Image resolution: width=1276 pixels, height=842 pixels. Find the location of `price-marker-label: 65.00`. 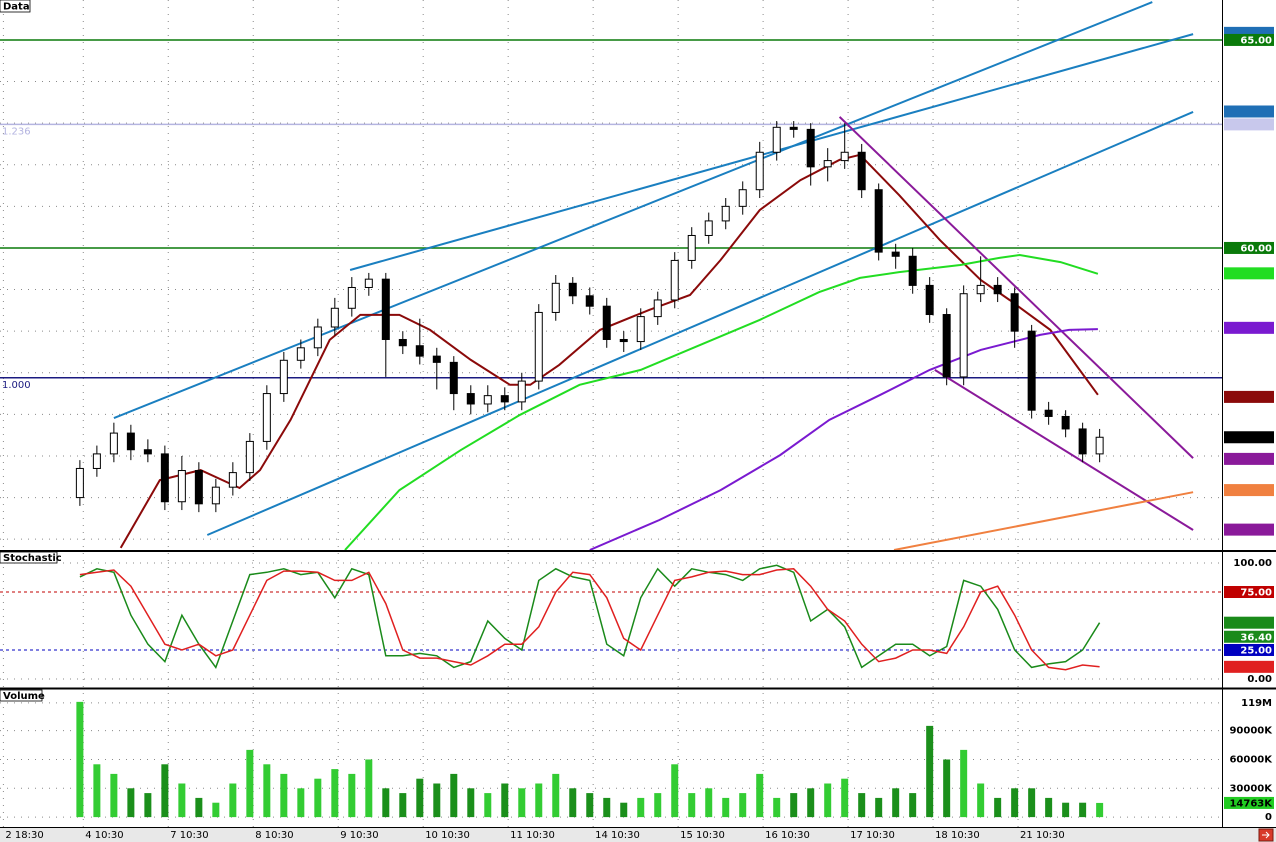

price-marker-label: 65.00 is located at coordinates (1256, 40).